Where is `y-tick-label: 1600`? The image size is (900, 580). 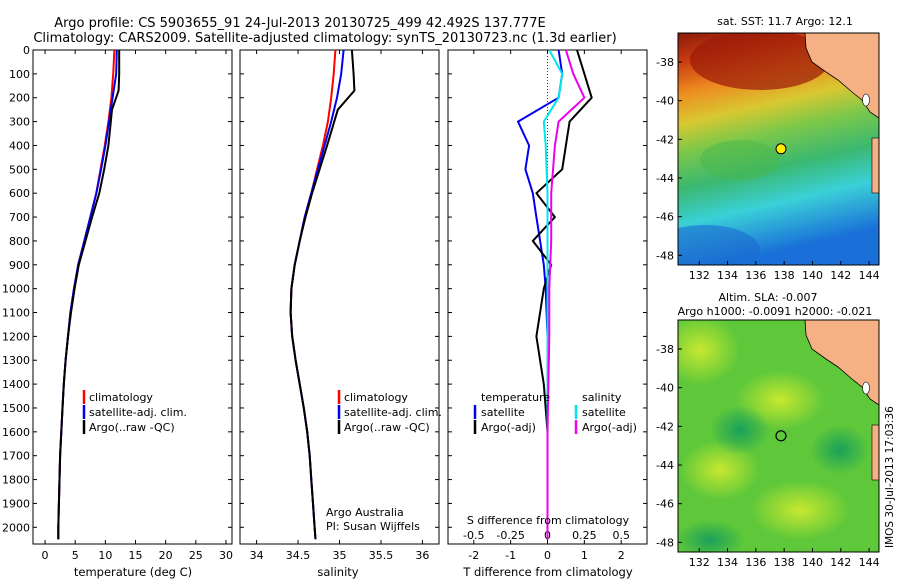
y-tick-label: 1600 is located at coordinates (16, 432).